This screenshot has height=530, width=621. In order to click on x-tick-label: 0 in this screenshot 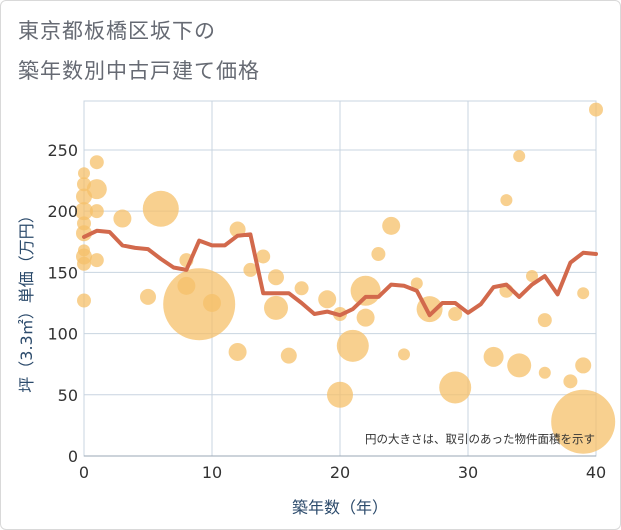, I will do `click(84, 472)`.